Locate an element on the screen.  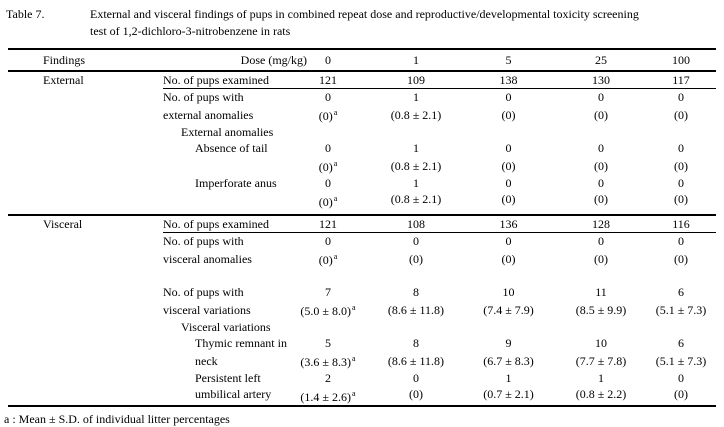
table-row: Imperforate anus 0 1 0 0 0 is located at coordinates (362, 183).